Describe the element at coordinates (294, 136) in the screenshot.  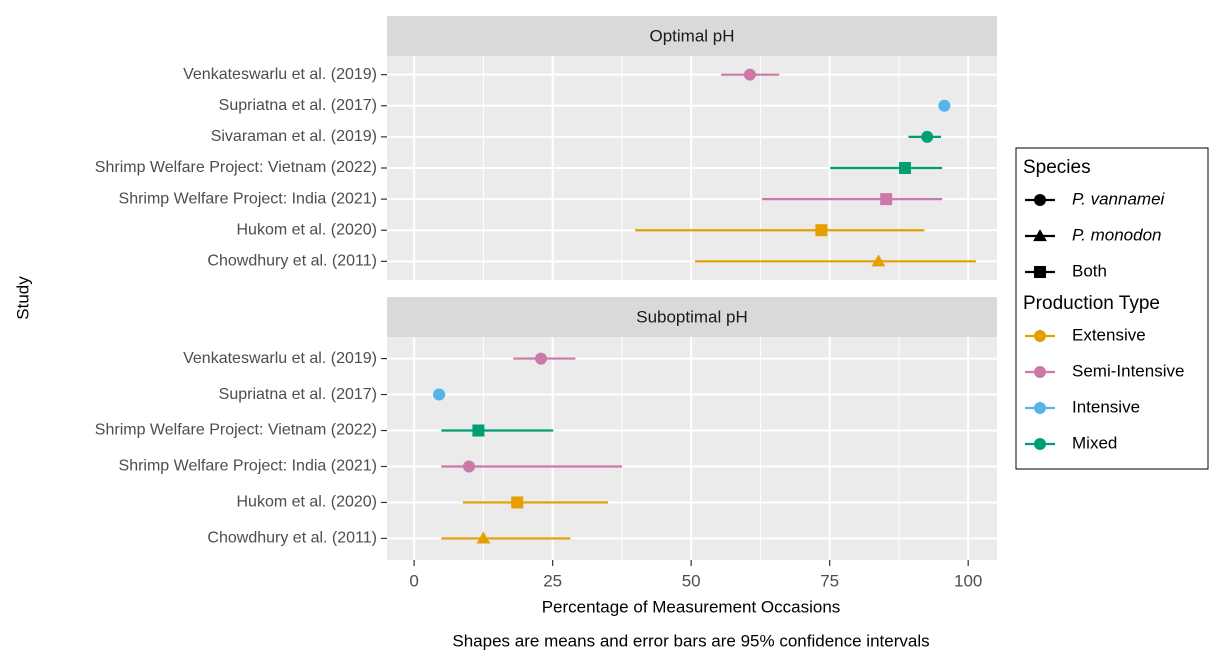
I see `y-tick-label: Sivaraman et al. (2019)` at that location.